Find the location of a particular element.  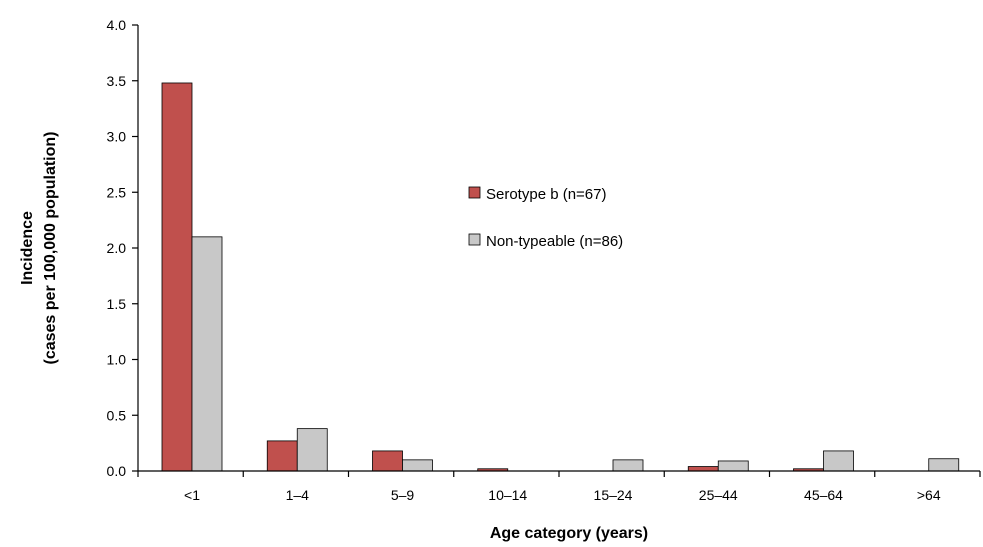

y-tick-label: 4.0 is located at coordinates (117, 25).